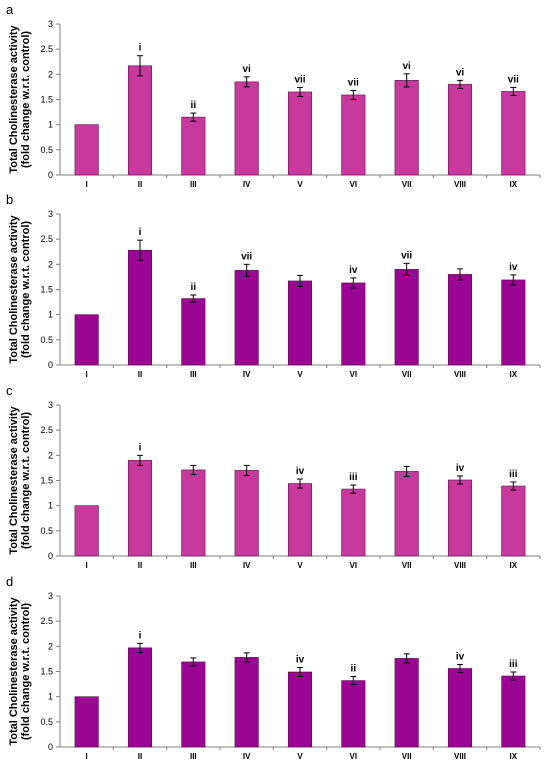 This screenshot has height=768, width=550. Describe the element at coordinates (10, 9) in the screenshot. I see `panel-letter: a` at that location.